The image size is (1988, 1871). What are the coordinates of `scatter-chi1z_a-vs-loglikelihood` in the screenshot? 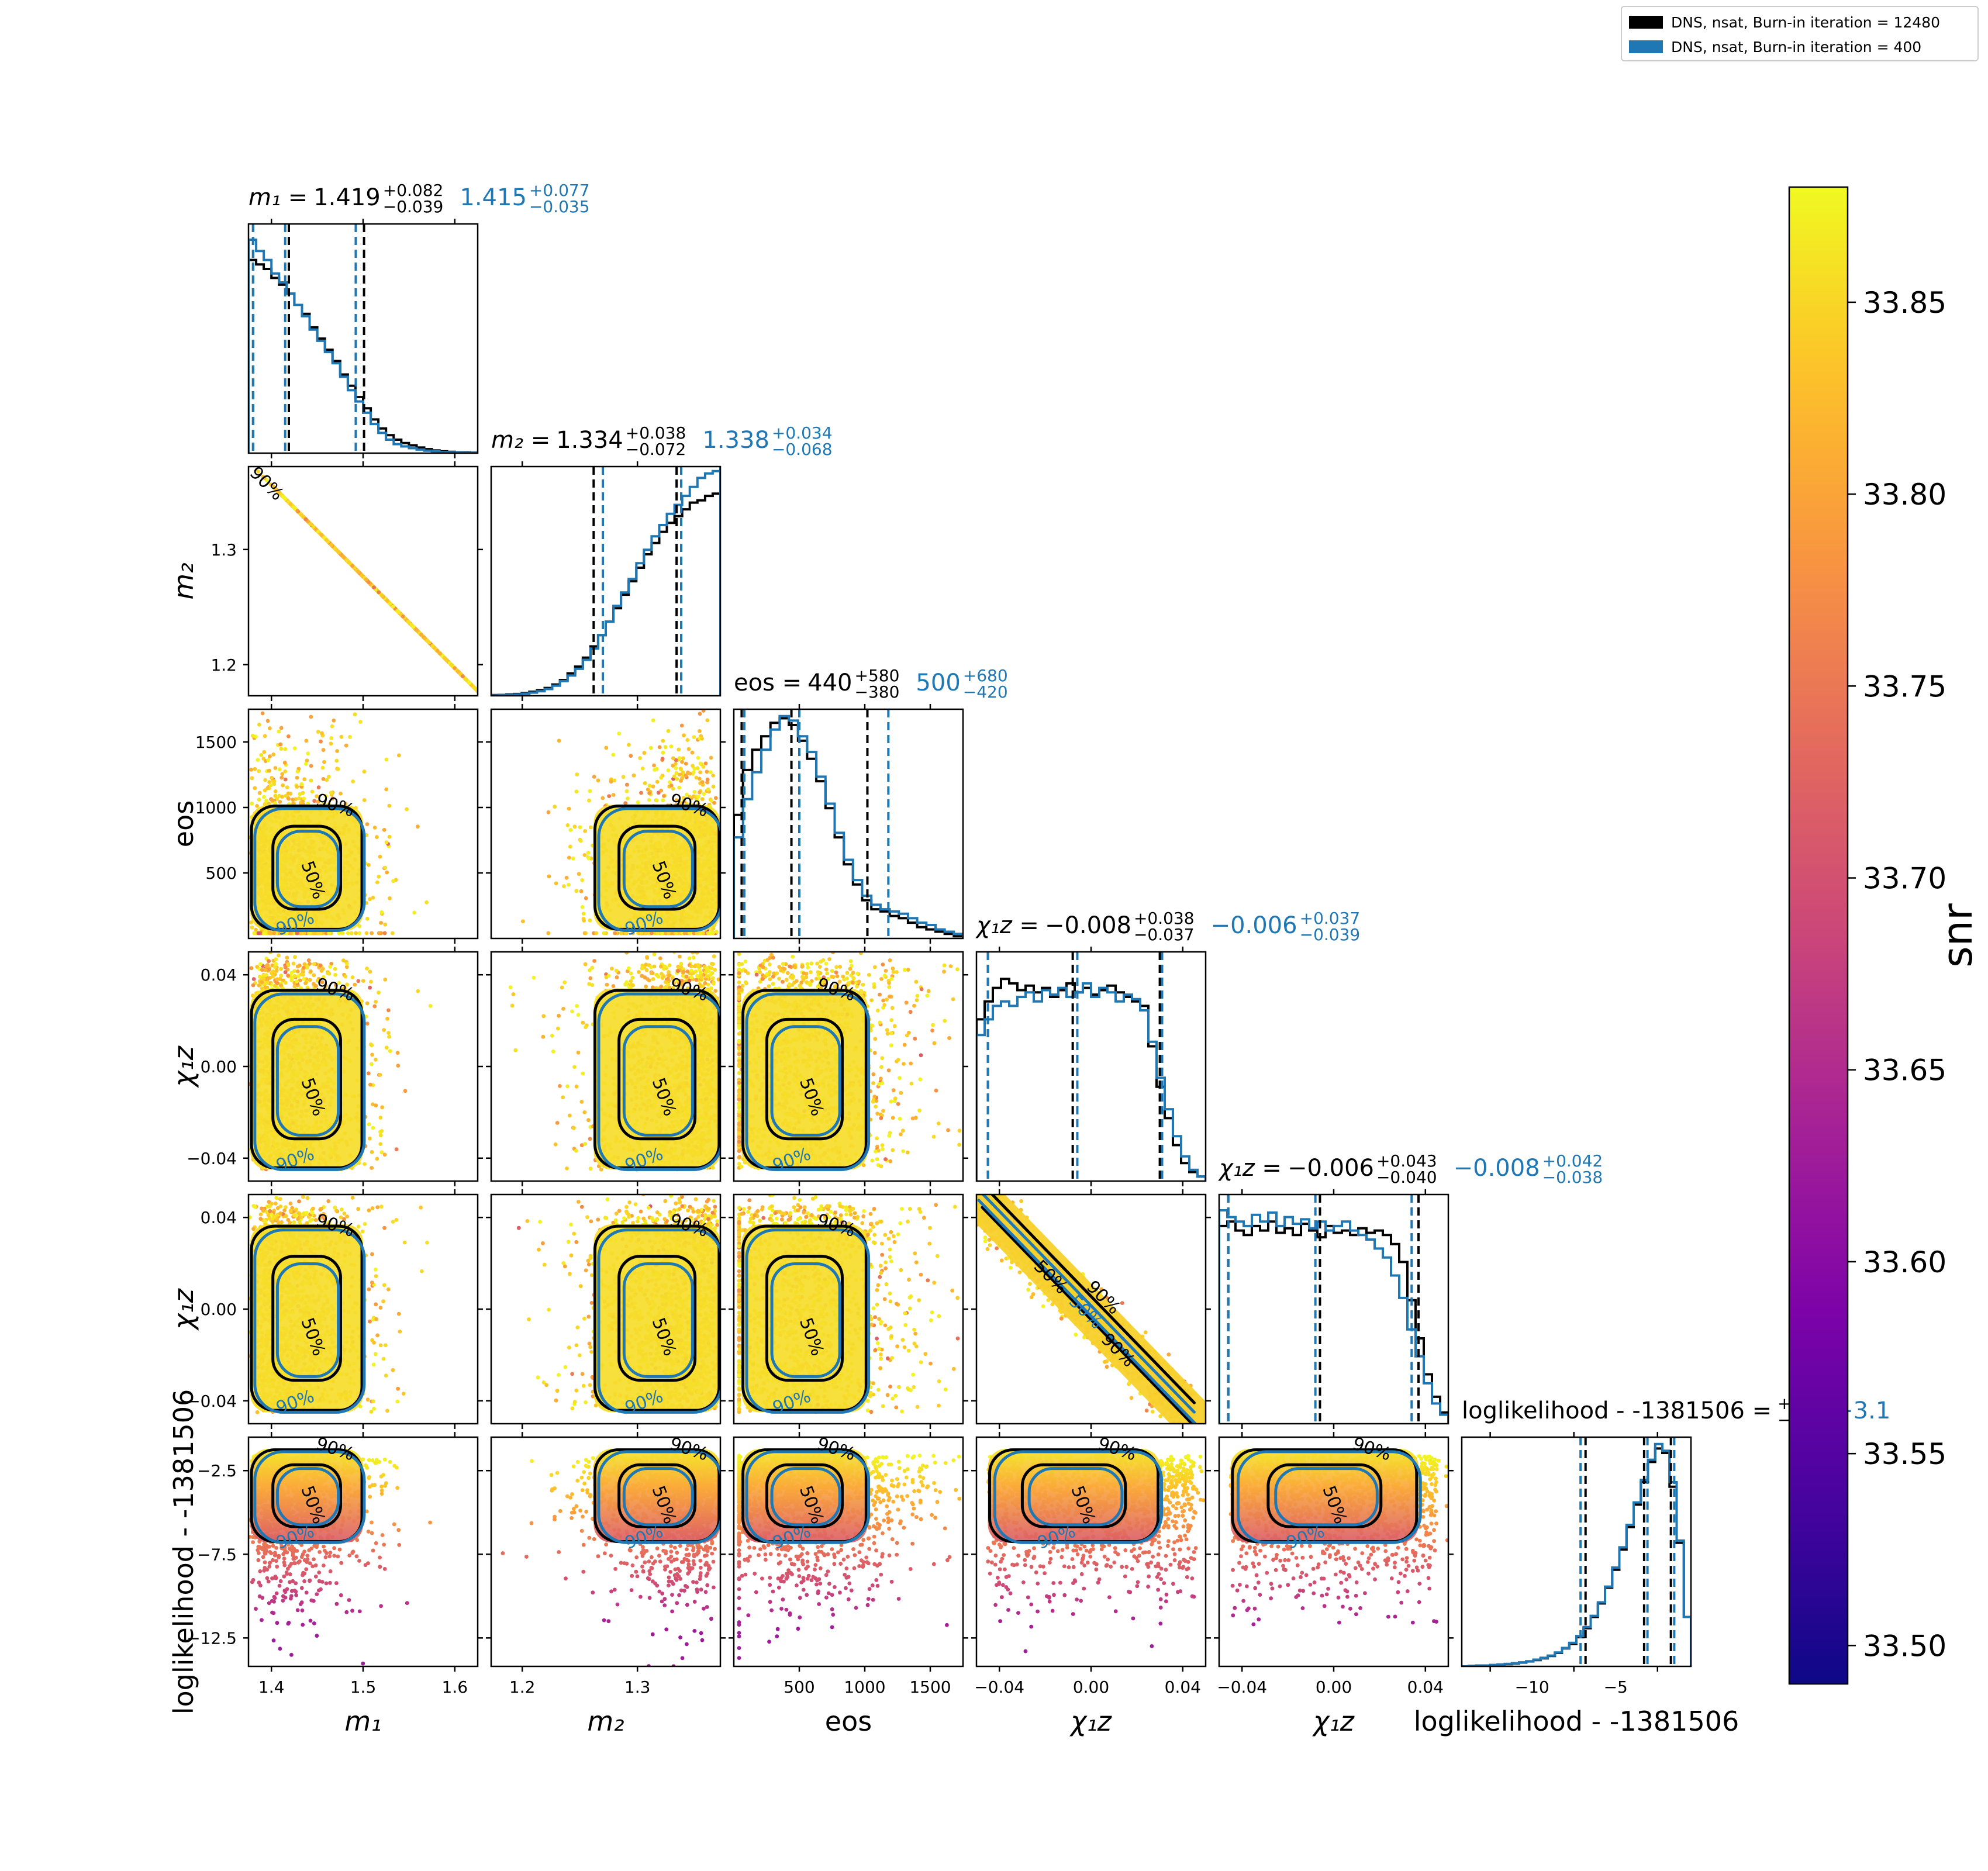 It's located at (1091, 1552).